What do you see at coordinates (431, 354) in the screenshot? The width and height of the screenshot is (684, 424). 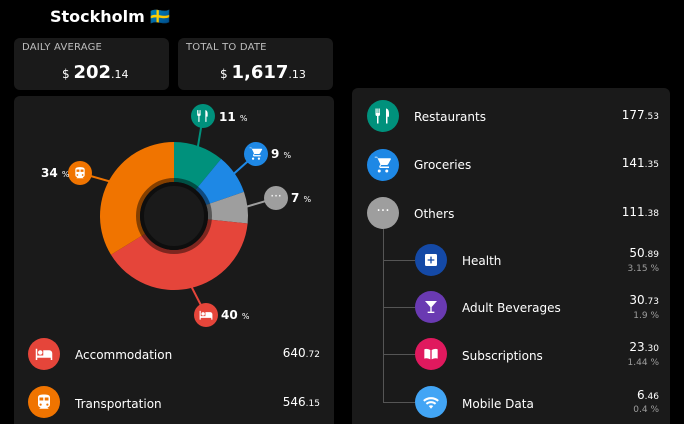 I see `book-icon` at bounding box center [431, 354].